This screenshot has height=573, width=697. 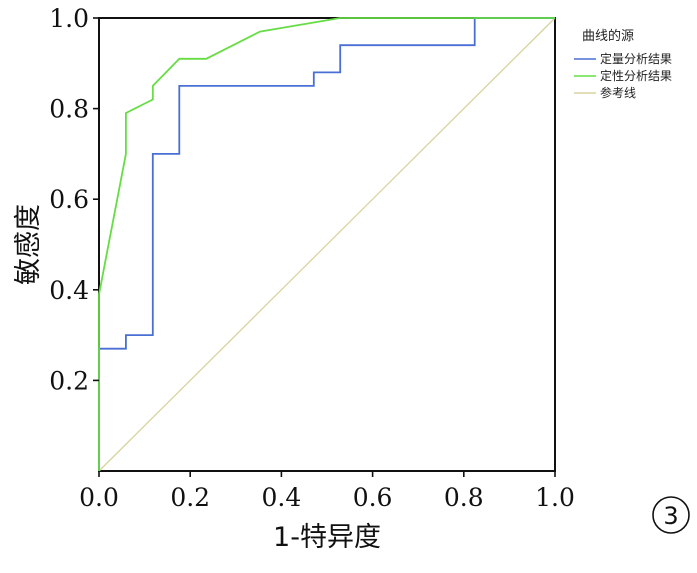 I want to click on x-tick-label: 0.4, so click(x=282, y=497).